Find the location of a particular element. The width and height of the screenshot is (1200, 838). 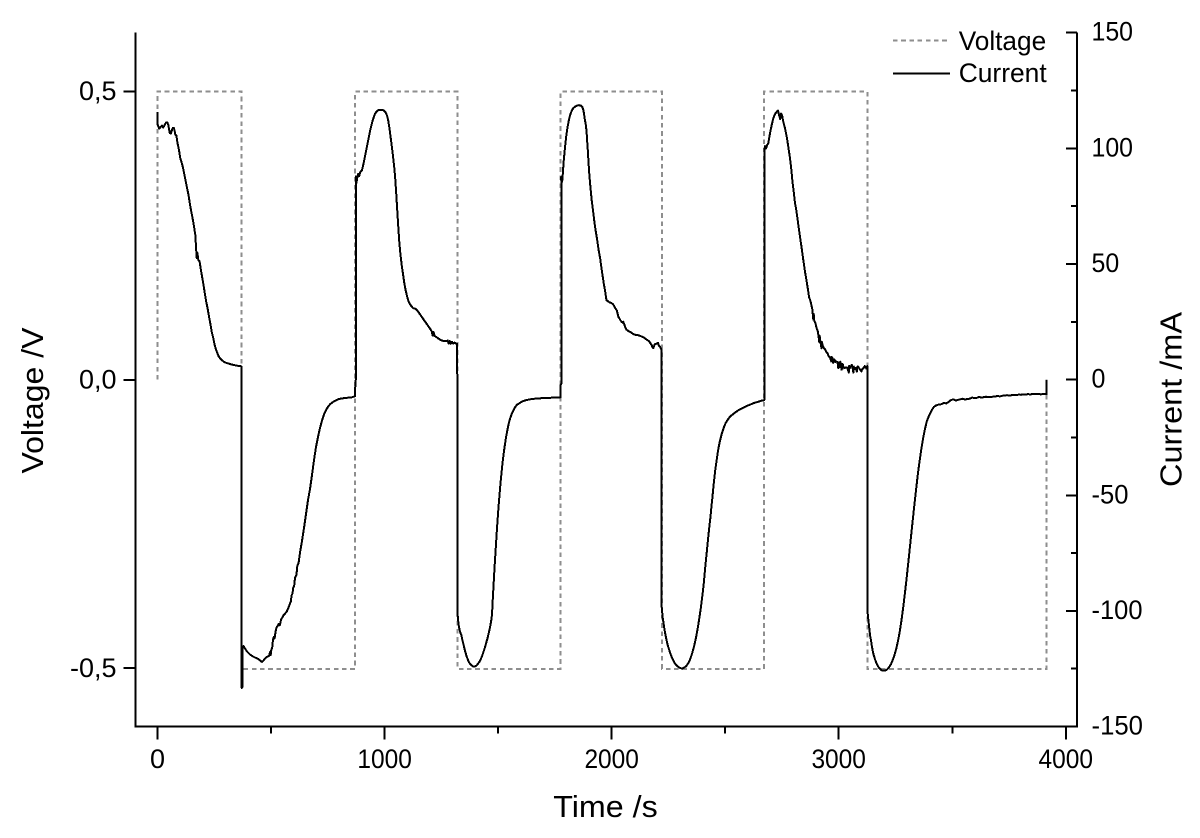

svg-text: Time /s is located at coordinates (605, 806).